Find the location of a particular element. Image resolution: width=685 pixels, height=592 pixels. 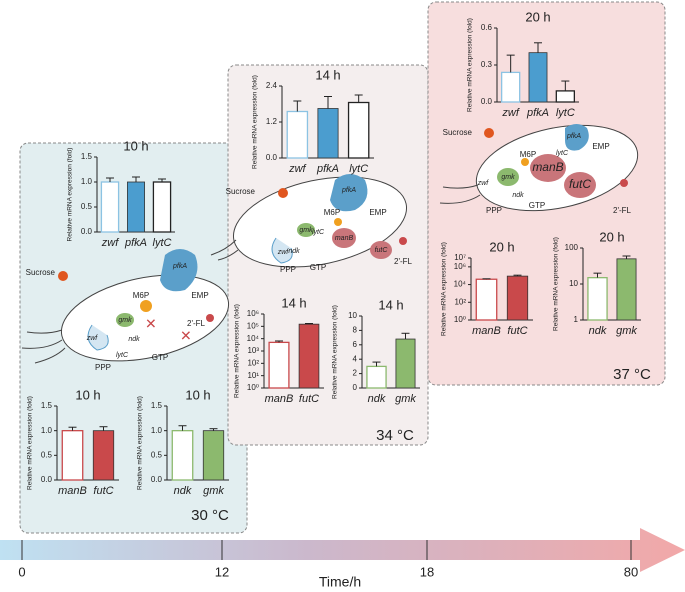

y-tick-label: 2.4 is located at coordinates (272, 85).